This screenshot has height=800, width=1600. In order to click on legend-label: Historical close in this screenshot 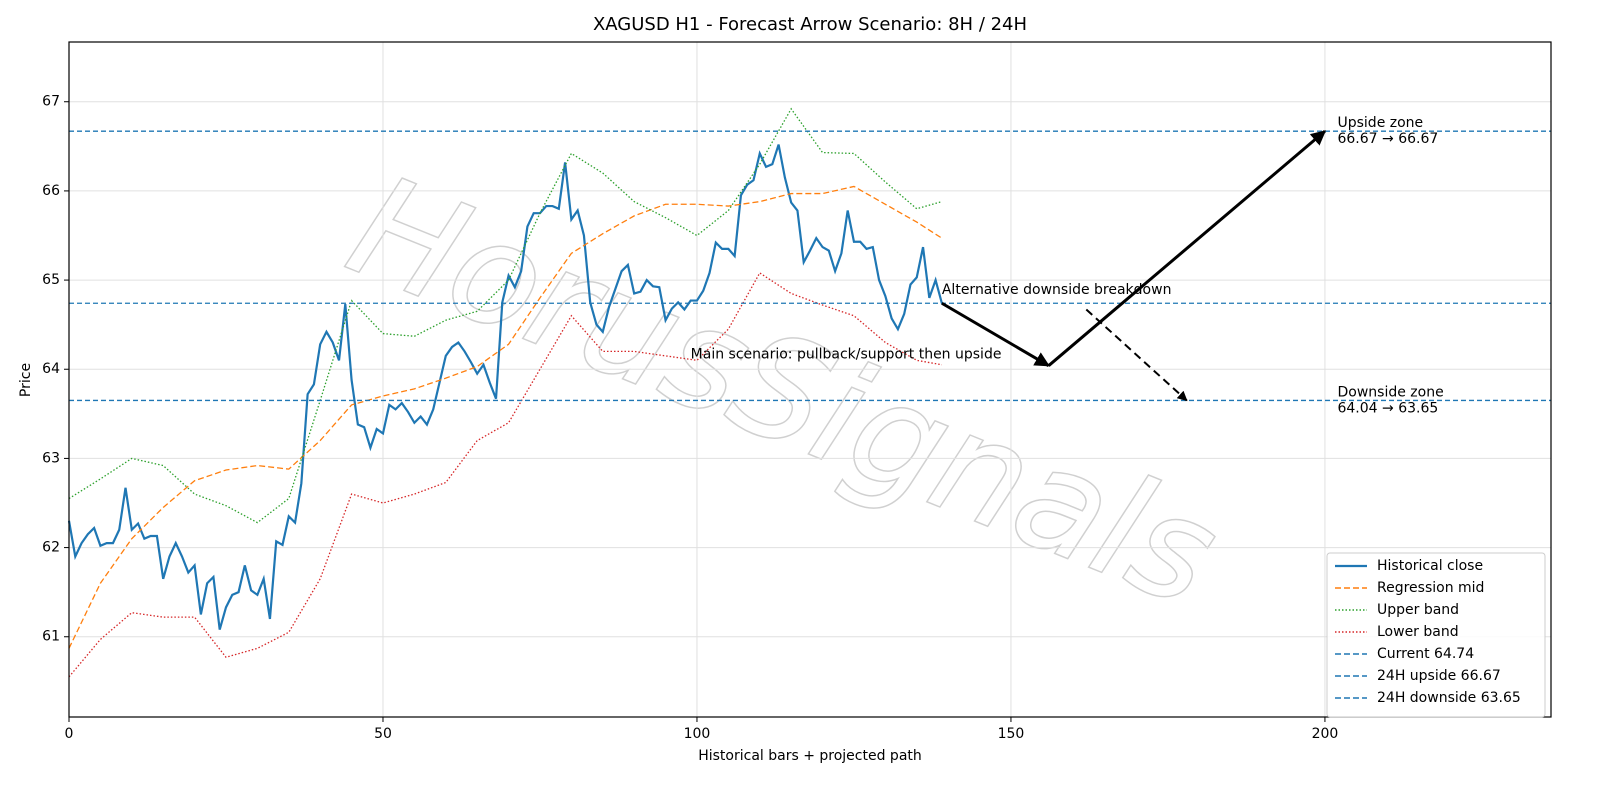, I will do `click(1430, 566)`.